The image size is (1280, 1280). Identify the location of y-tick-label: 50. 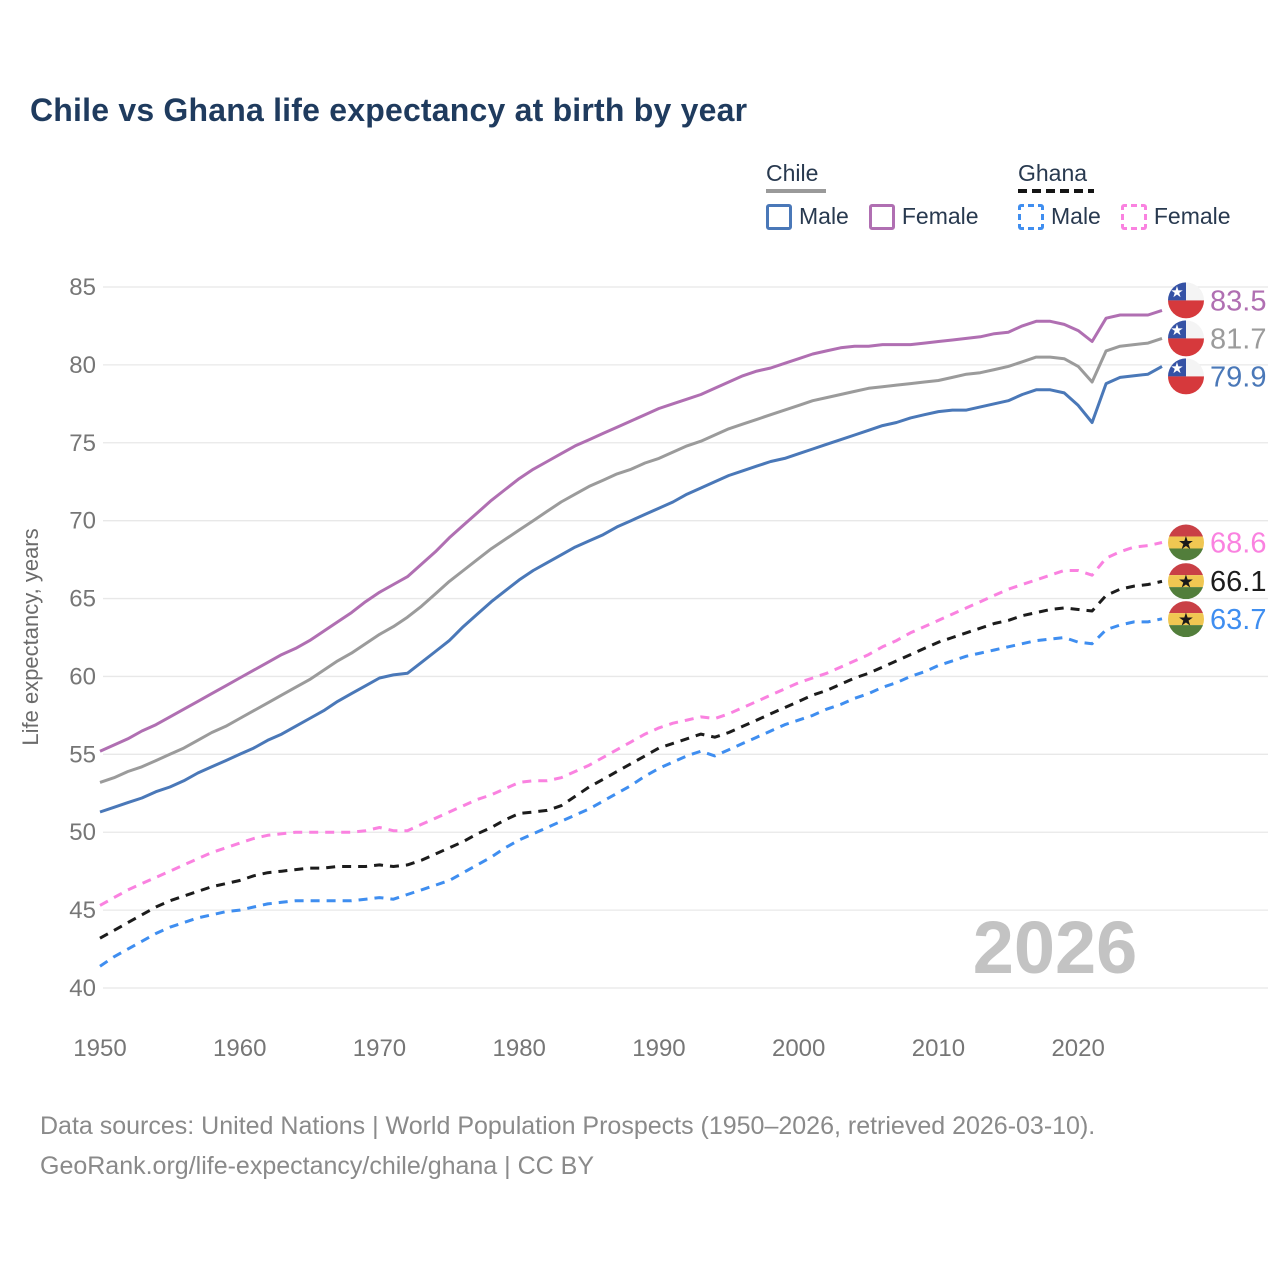
(82, 832).